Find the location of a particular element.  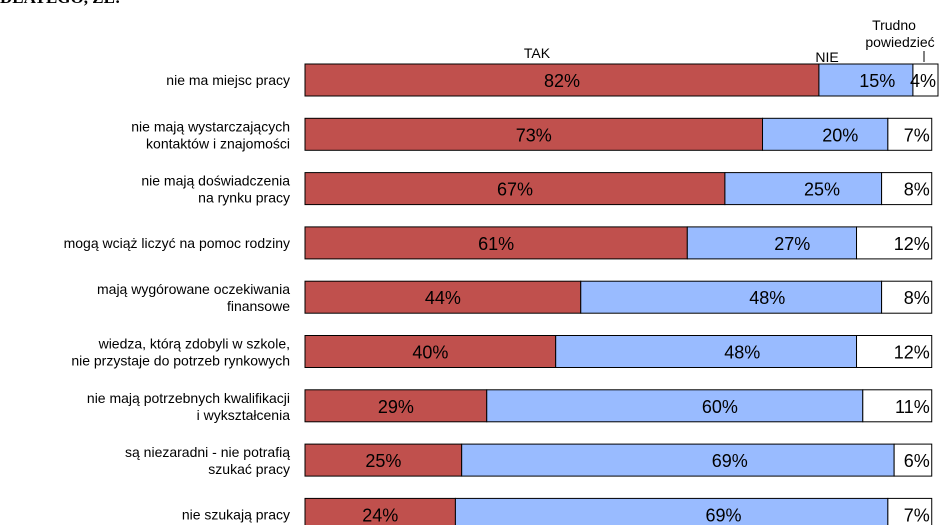

category-label: finansowe is located at coordinates (258, 306).